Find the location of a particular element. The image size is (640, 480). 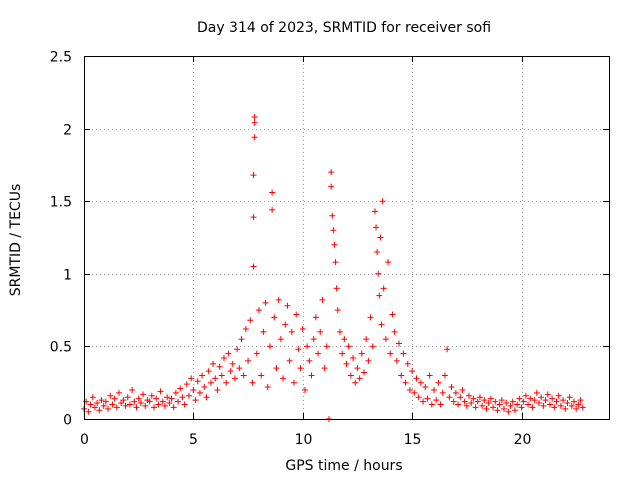

y-tick-label: 2 is located at coordinates (67, 131).